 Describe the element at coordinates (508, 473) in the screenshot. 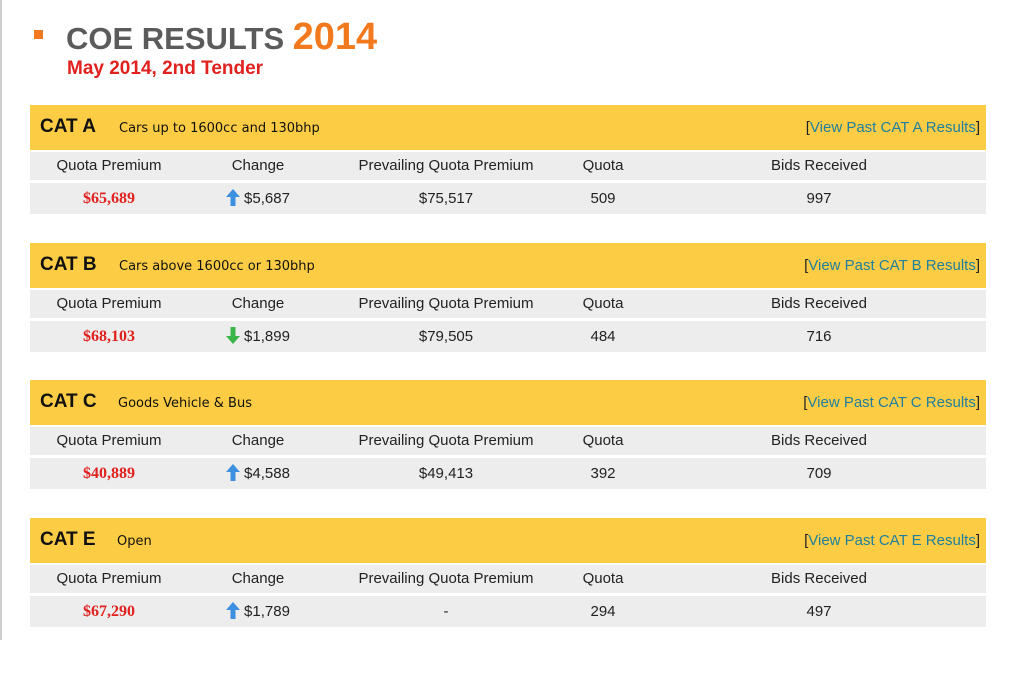

I see `cat-c-values-row: $40,889 $4,588 $49,413 392 709` at that location.